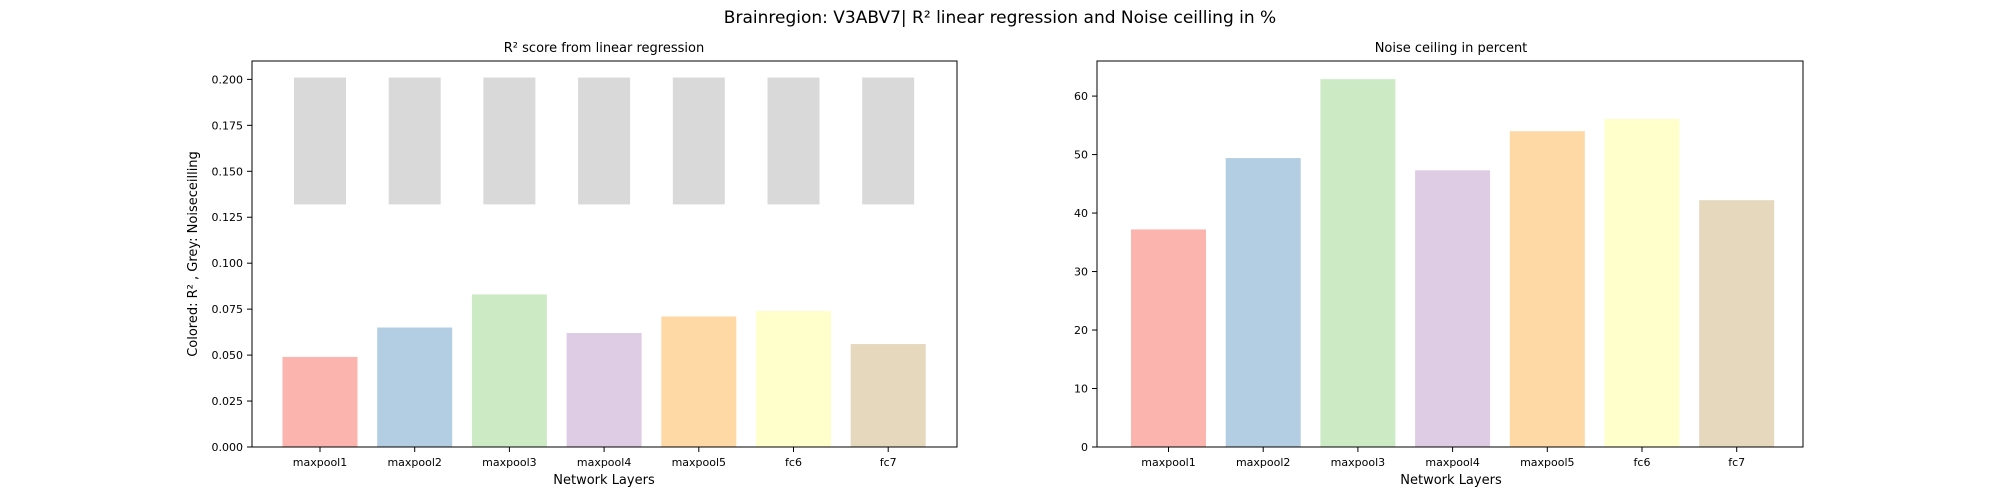  What do you see at coordinates (1081, 330) in the screenshot?
I see `noise-ceiling-y-tick-label: 20` at bounding box center [1081, 330].